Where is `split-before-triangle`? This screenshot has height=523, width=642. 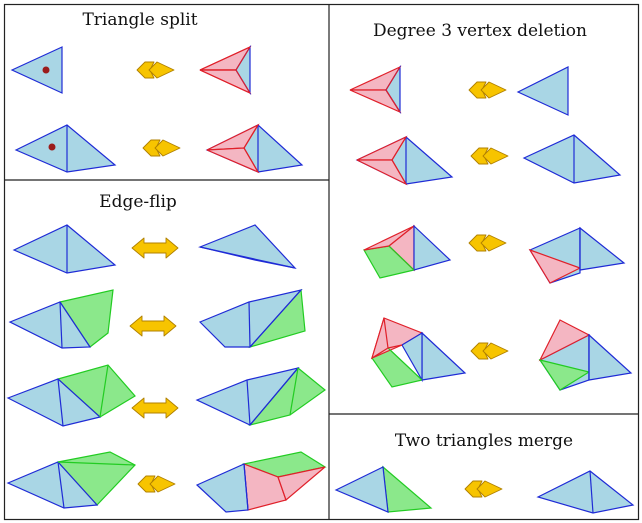
split-before-triangle is located at coordinates (36, 70).